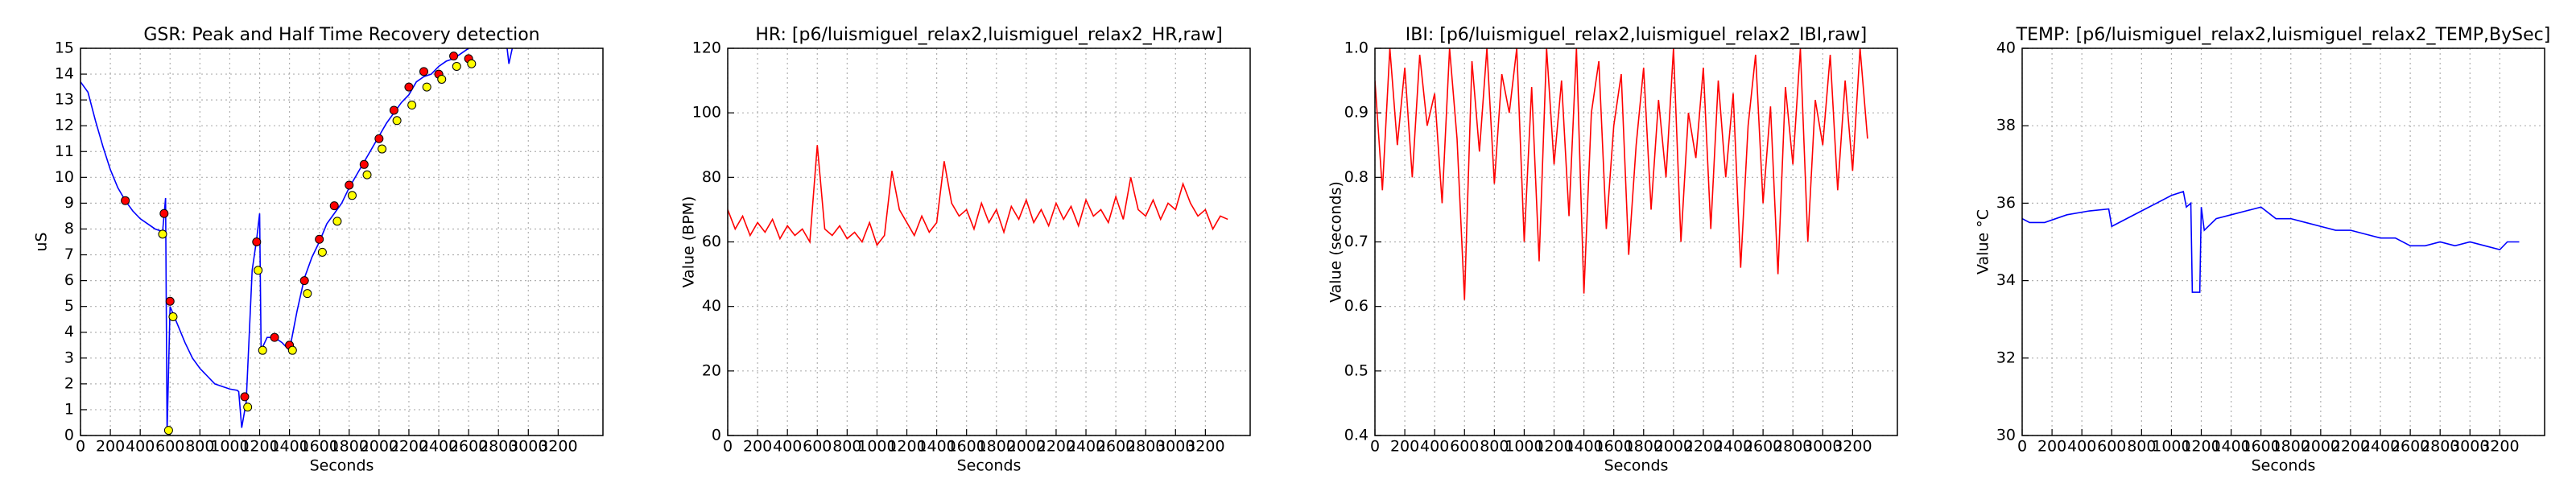 The image size is (2576, 483). What do you see at coordinates (2006, 48) in the screenshot?
I see `y-tick-label: 40` at bounding box center [2006, 48].